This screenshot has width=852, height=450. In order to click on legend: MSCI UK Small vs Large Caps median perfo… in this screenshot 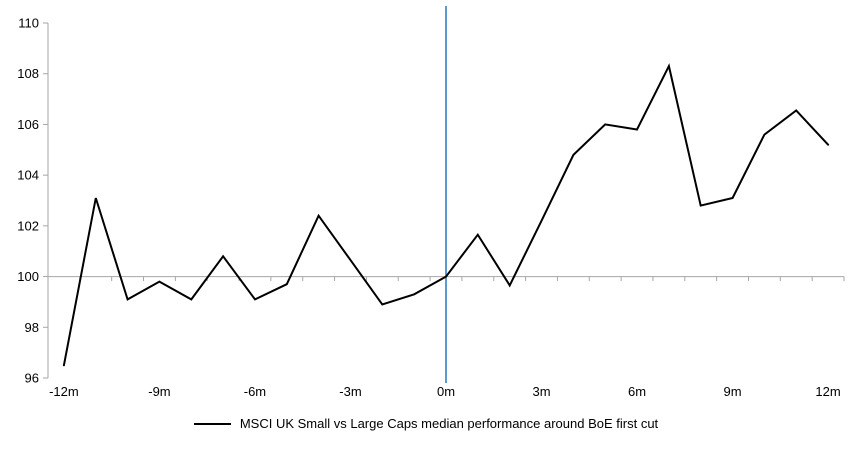, I will do `click(426, 423)`.